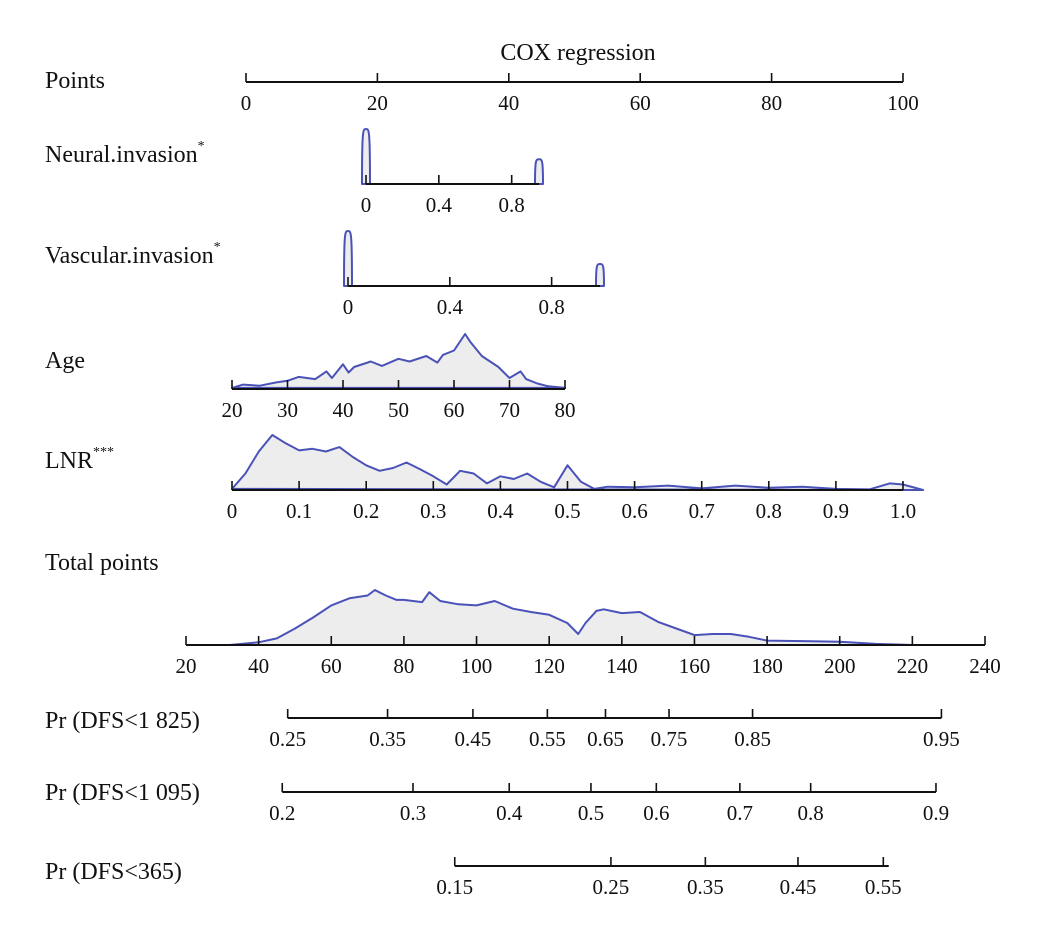 Image resolution: width=1060 pixels, height=936 pixels. I want to click on tick-label: 0.65, so click(605, 739).